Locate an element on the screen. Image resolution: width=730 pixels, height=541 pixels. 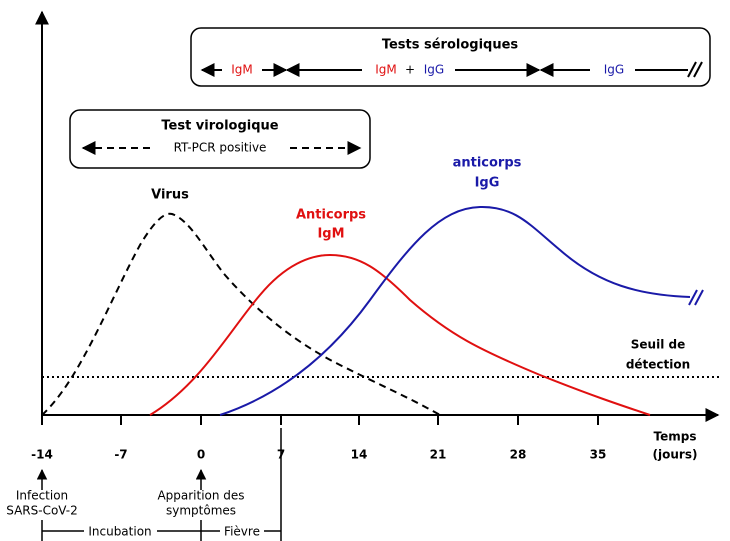
virus-label: Virus is located at coordinates (170, 195).